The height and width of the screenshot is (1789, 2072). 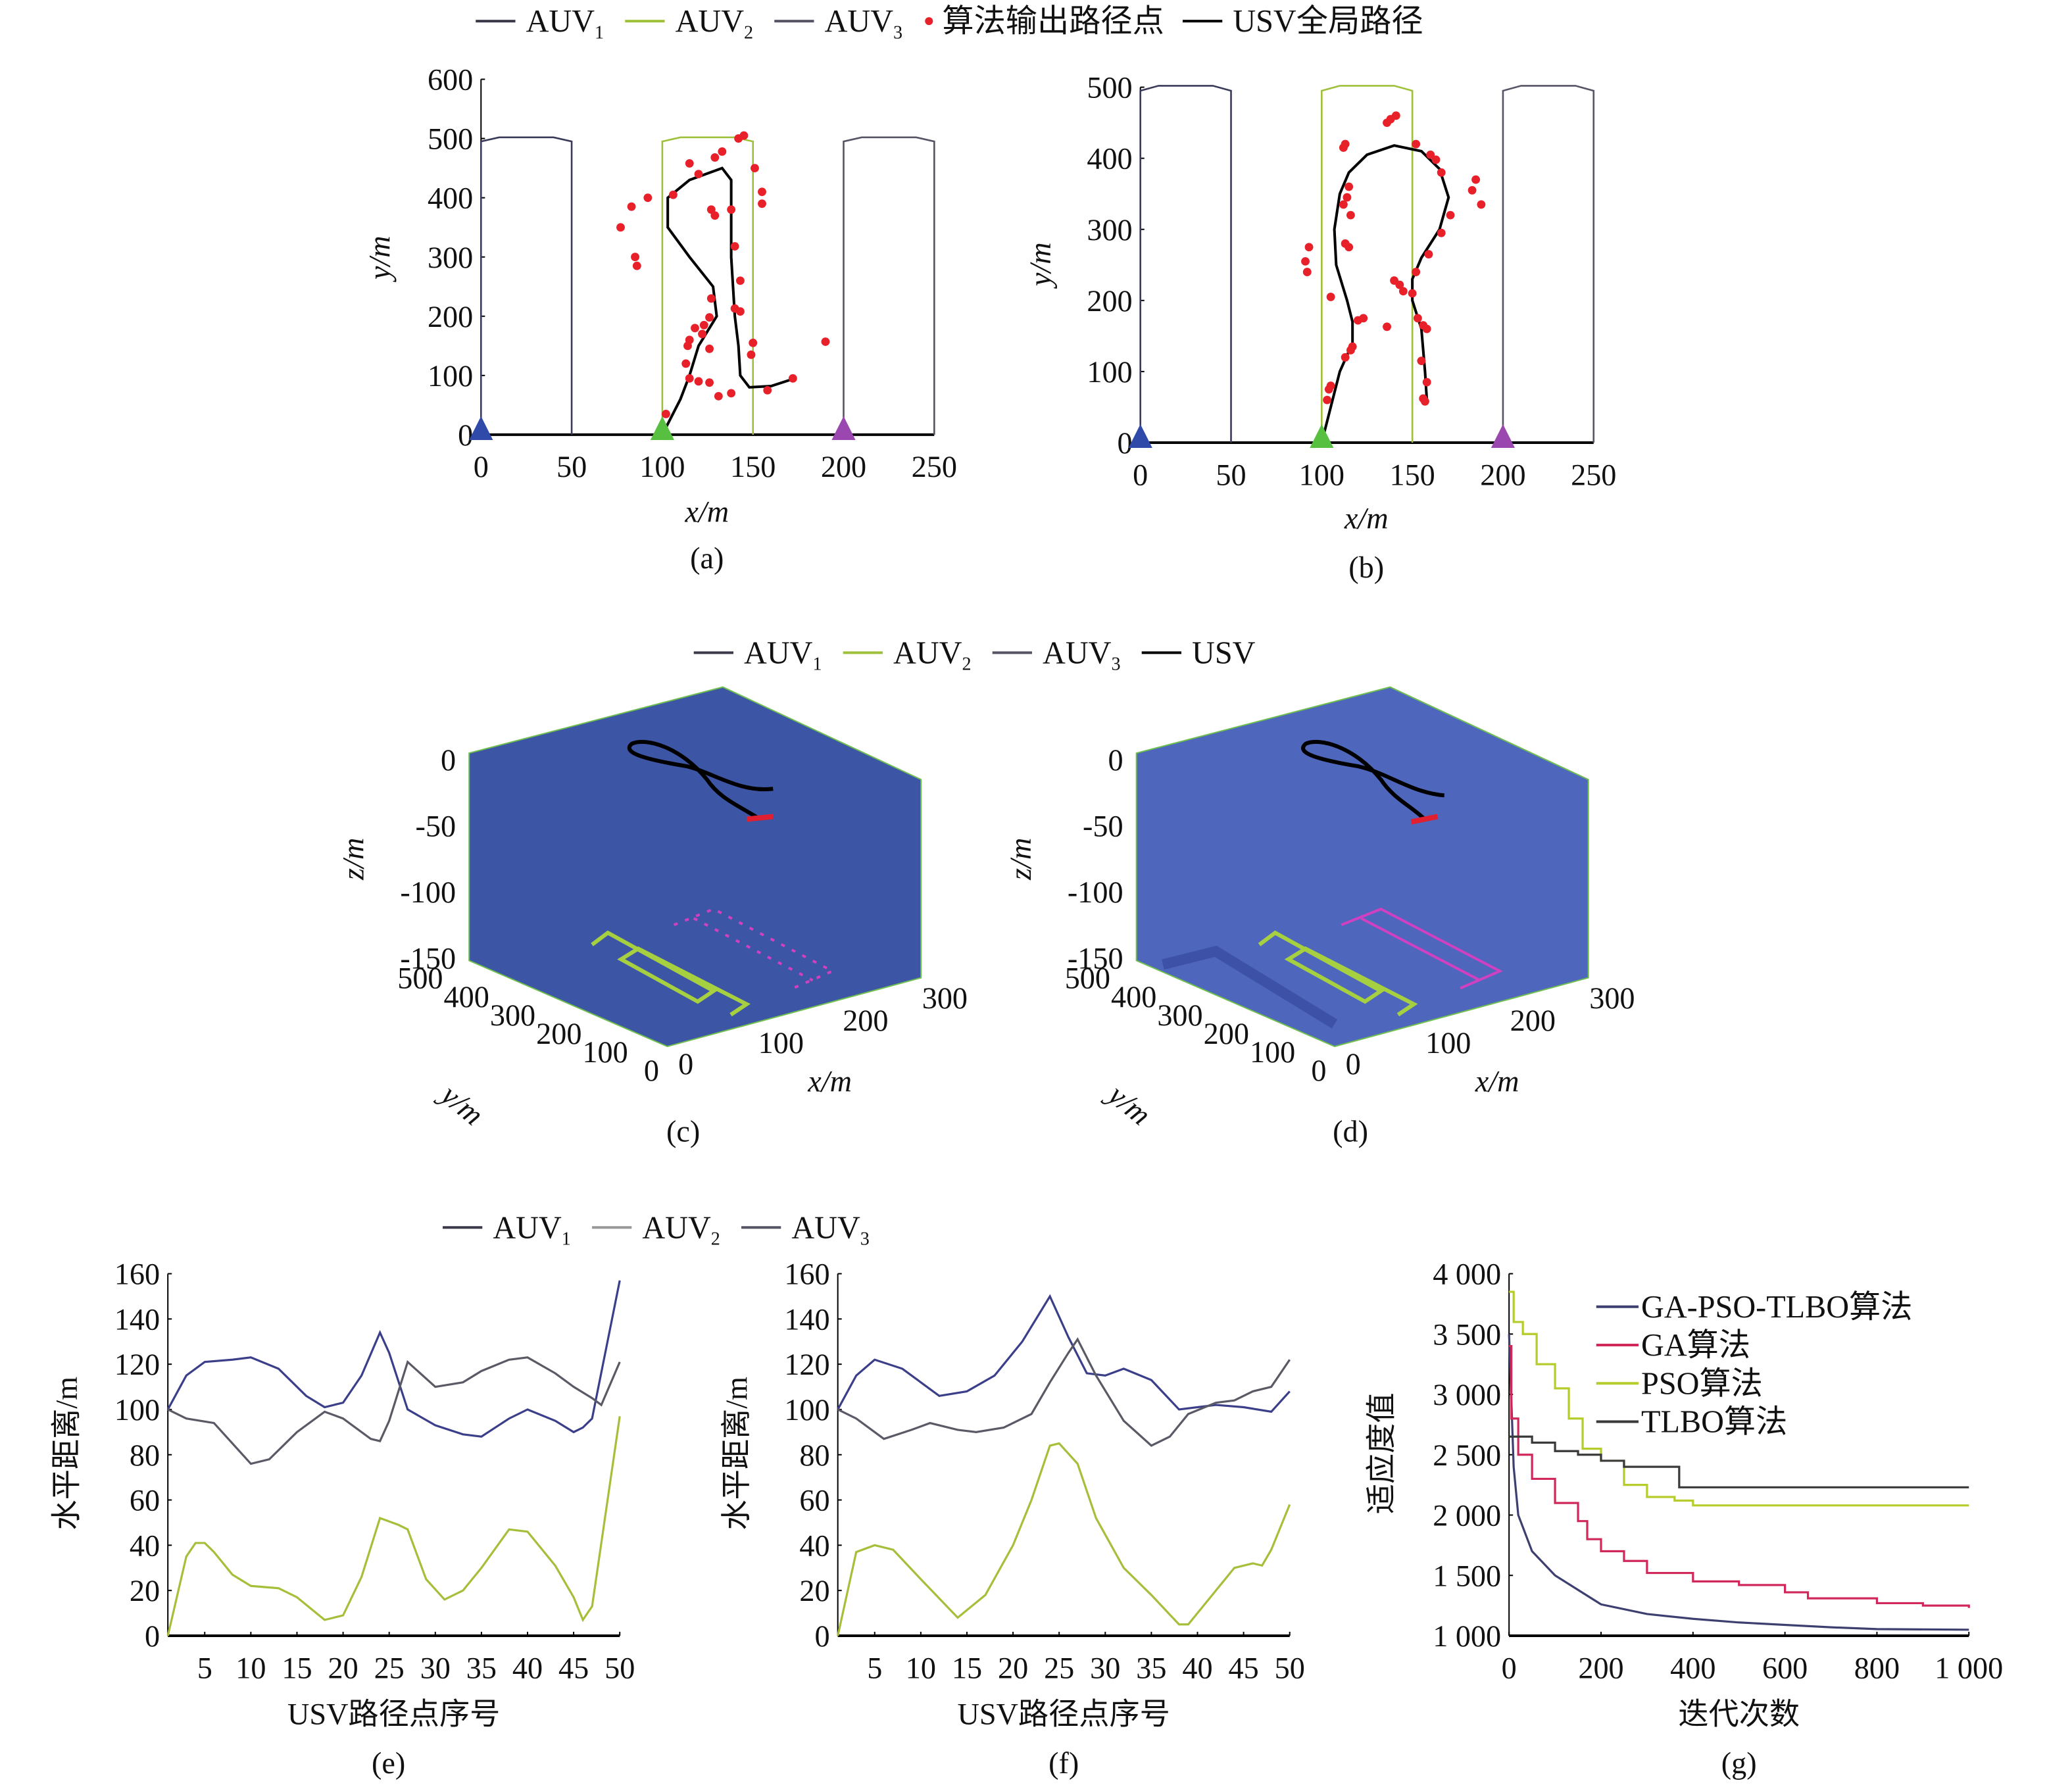 I want to click on legend-item-middle-0: AUV1, so click(x=757, y=654).